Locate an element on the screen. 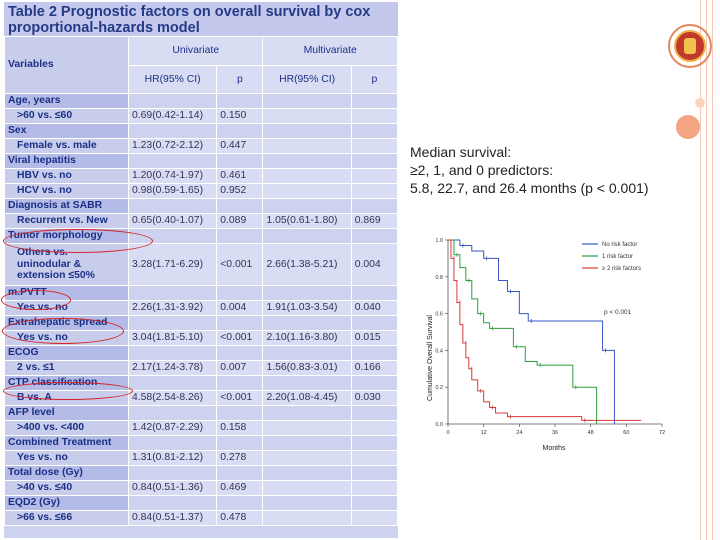  decor-dot is located at coordinates (700, 103).